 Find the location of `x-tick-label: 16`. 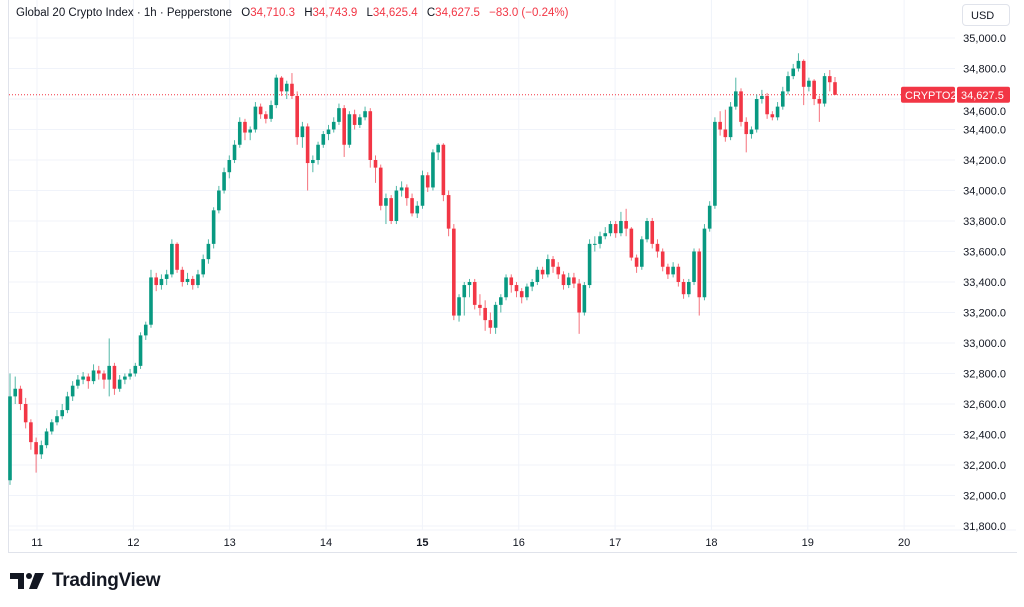

x-tick-label: 16 is located at coordinates (519, 543).